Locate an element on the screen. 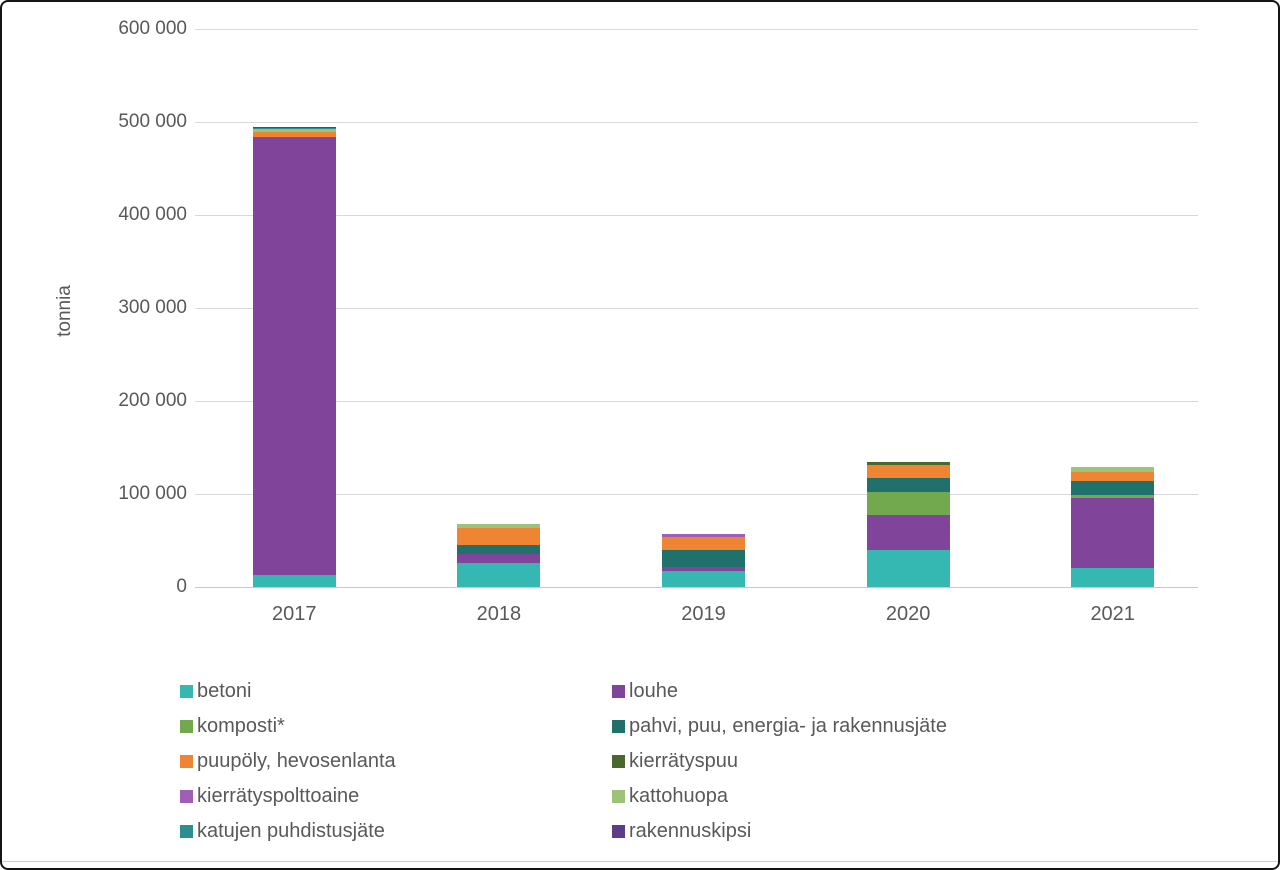 This screenshot has height=870, width=1280. legend-item: komposti* is located at coordinates (396, 726).